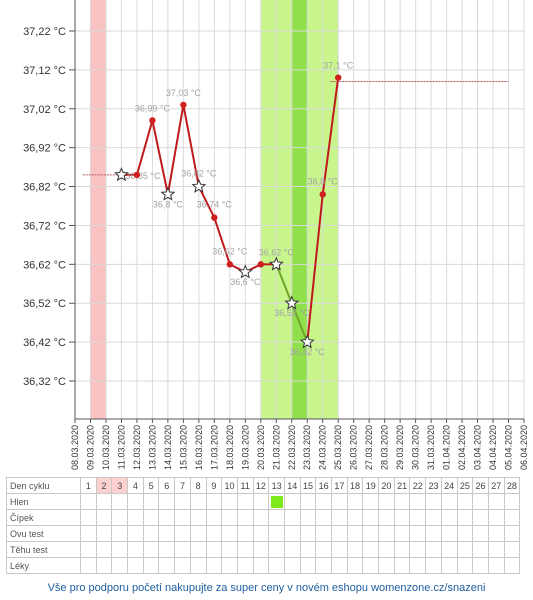  What do you see at coordinates (182, 485) in the screenshot?
I see `cycle-day-number: 7` at bounding box center [182, 485].